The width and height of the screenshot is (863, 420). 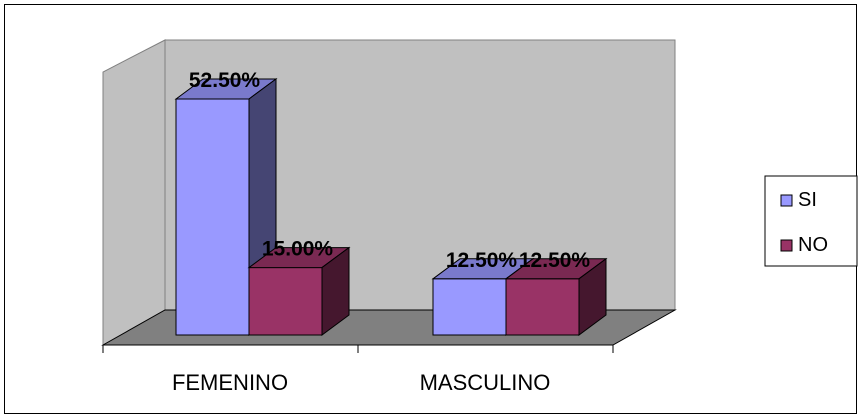 I want to click on legend: SI NO, so click(x=811, y=221).